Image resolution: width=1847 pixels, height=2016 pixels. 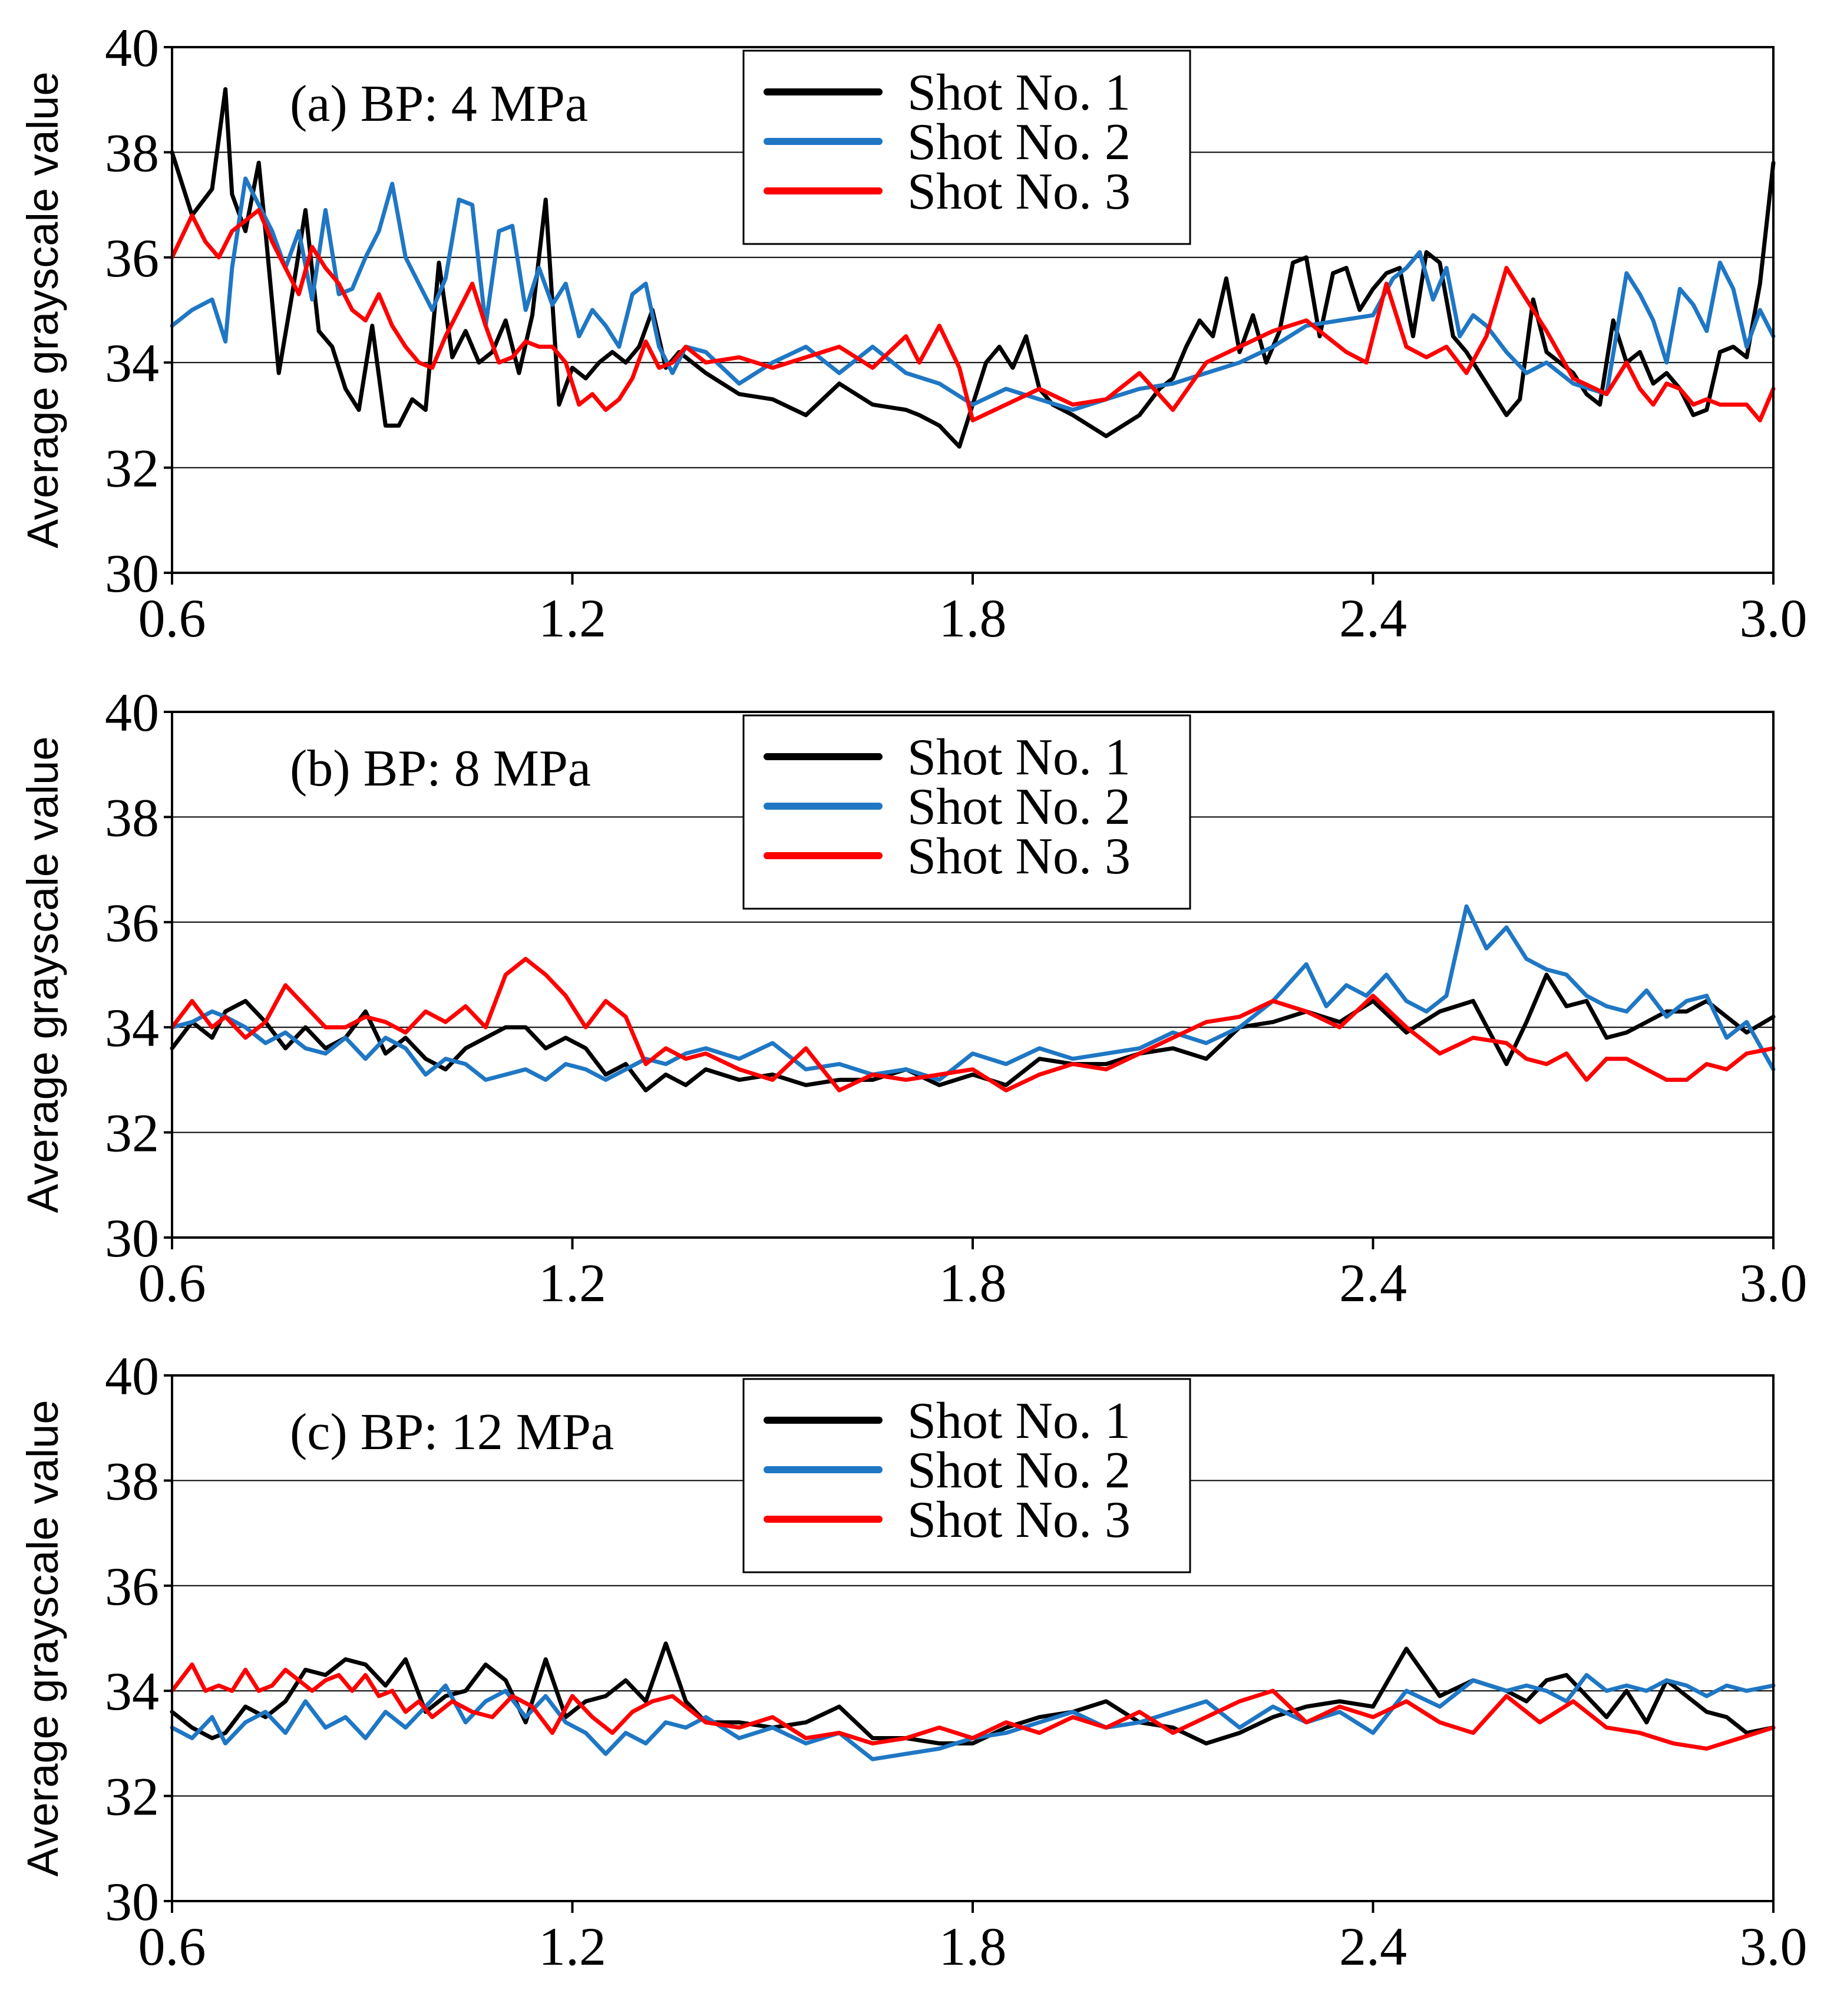 I want to click on panel-title: (c) BP: 12 MPa, so click(x=452, y=1433).